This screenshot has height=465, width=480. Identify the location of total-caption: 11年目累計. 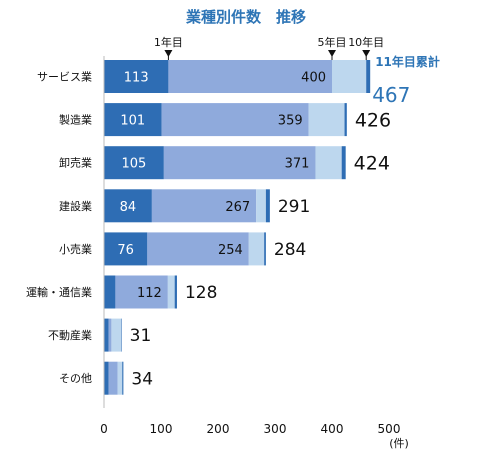
(407, 61).